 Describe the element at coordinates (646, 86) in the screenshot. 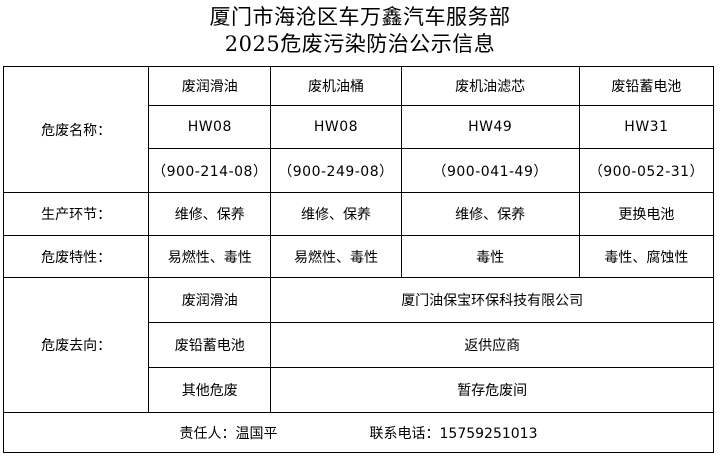

I see `waste-name-3: 废铅蓄电池` at that location.